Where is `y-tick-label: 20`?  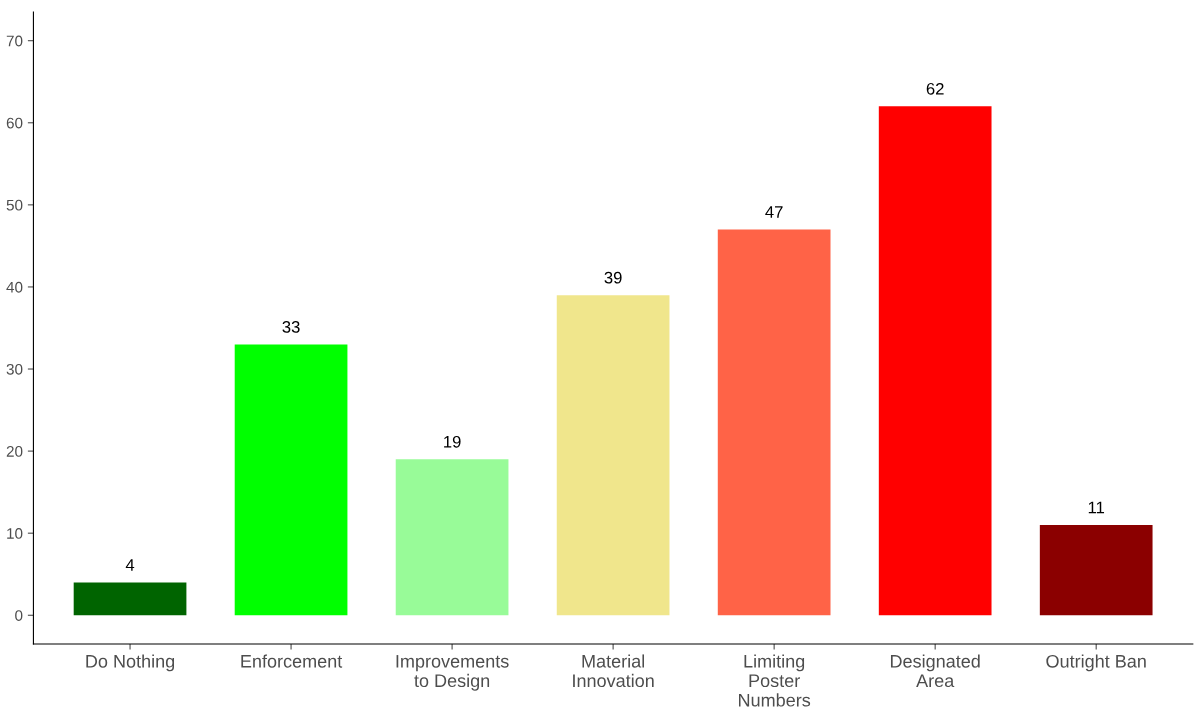
y-tick-label: 20 is located at coordinates (14, 451).